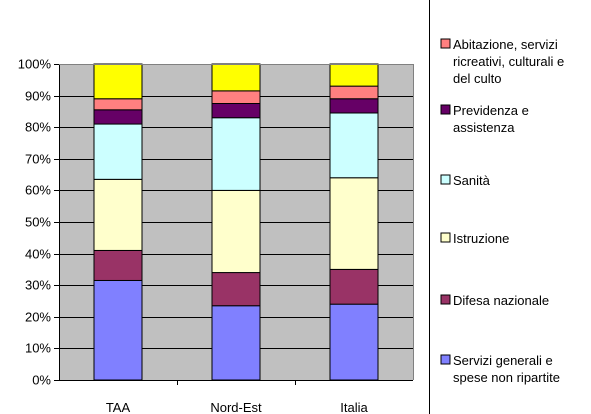 The height and width of the screenshot is (414, 591). Describe the element at coordinates (38, 348) in the screenshot. I see `y-tick-label: 10%` at that location.